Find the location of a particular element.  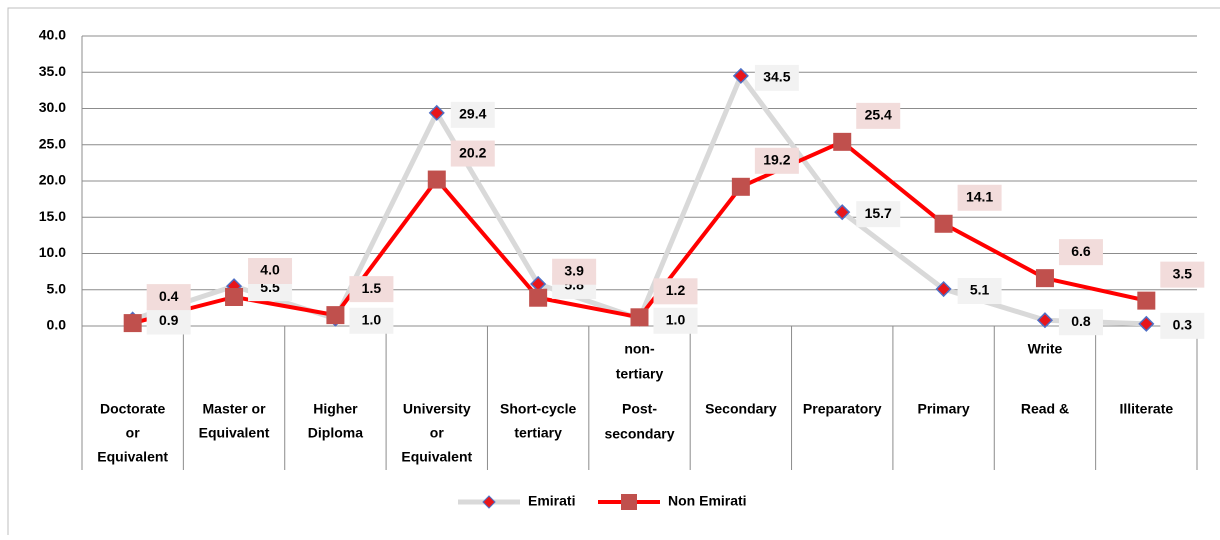

data-label: 1.5 is located at coordinates (372, 288).